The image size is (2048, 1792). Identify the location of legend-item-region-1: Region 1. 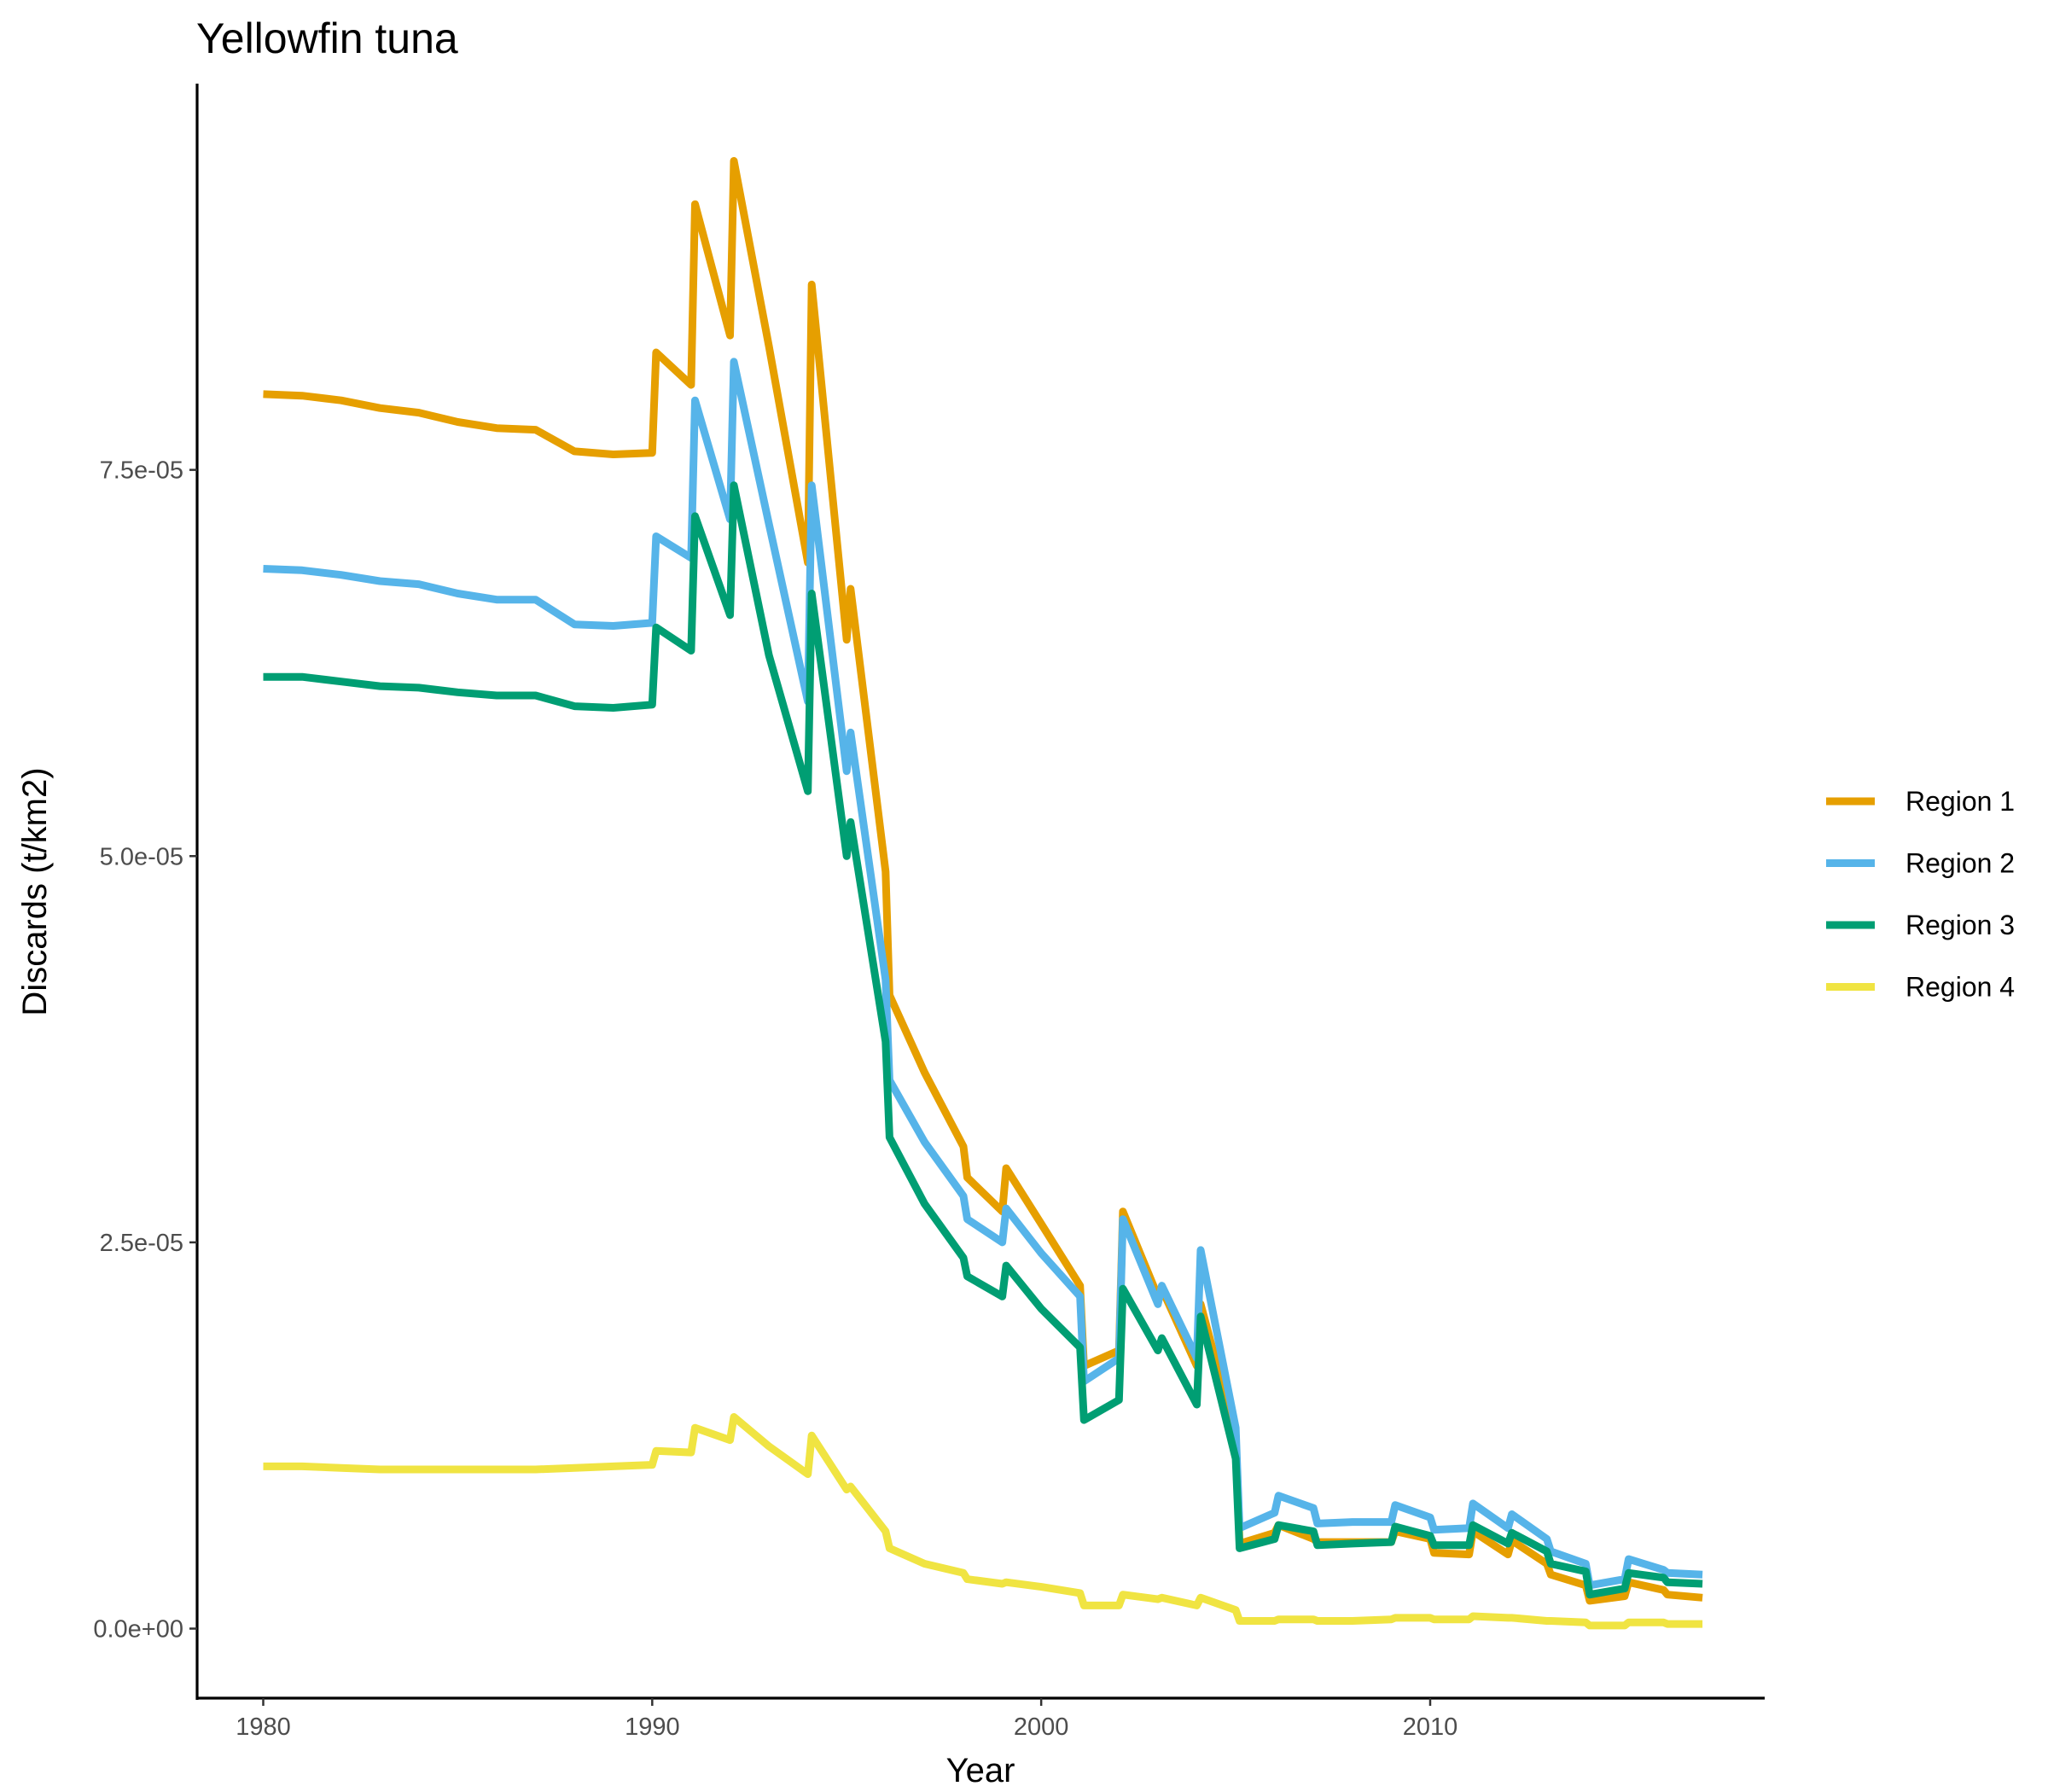
(1921, 801).